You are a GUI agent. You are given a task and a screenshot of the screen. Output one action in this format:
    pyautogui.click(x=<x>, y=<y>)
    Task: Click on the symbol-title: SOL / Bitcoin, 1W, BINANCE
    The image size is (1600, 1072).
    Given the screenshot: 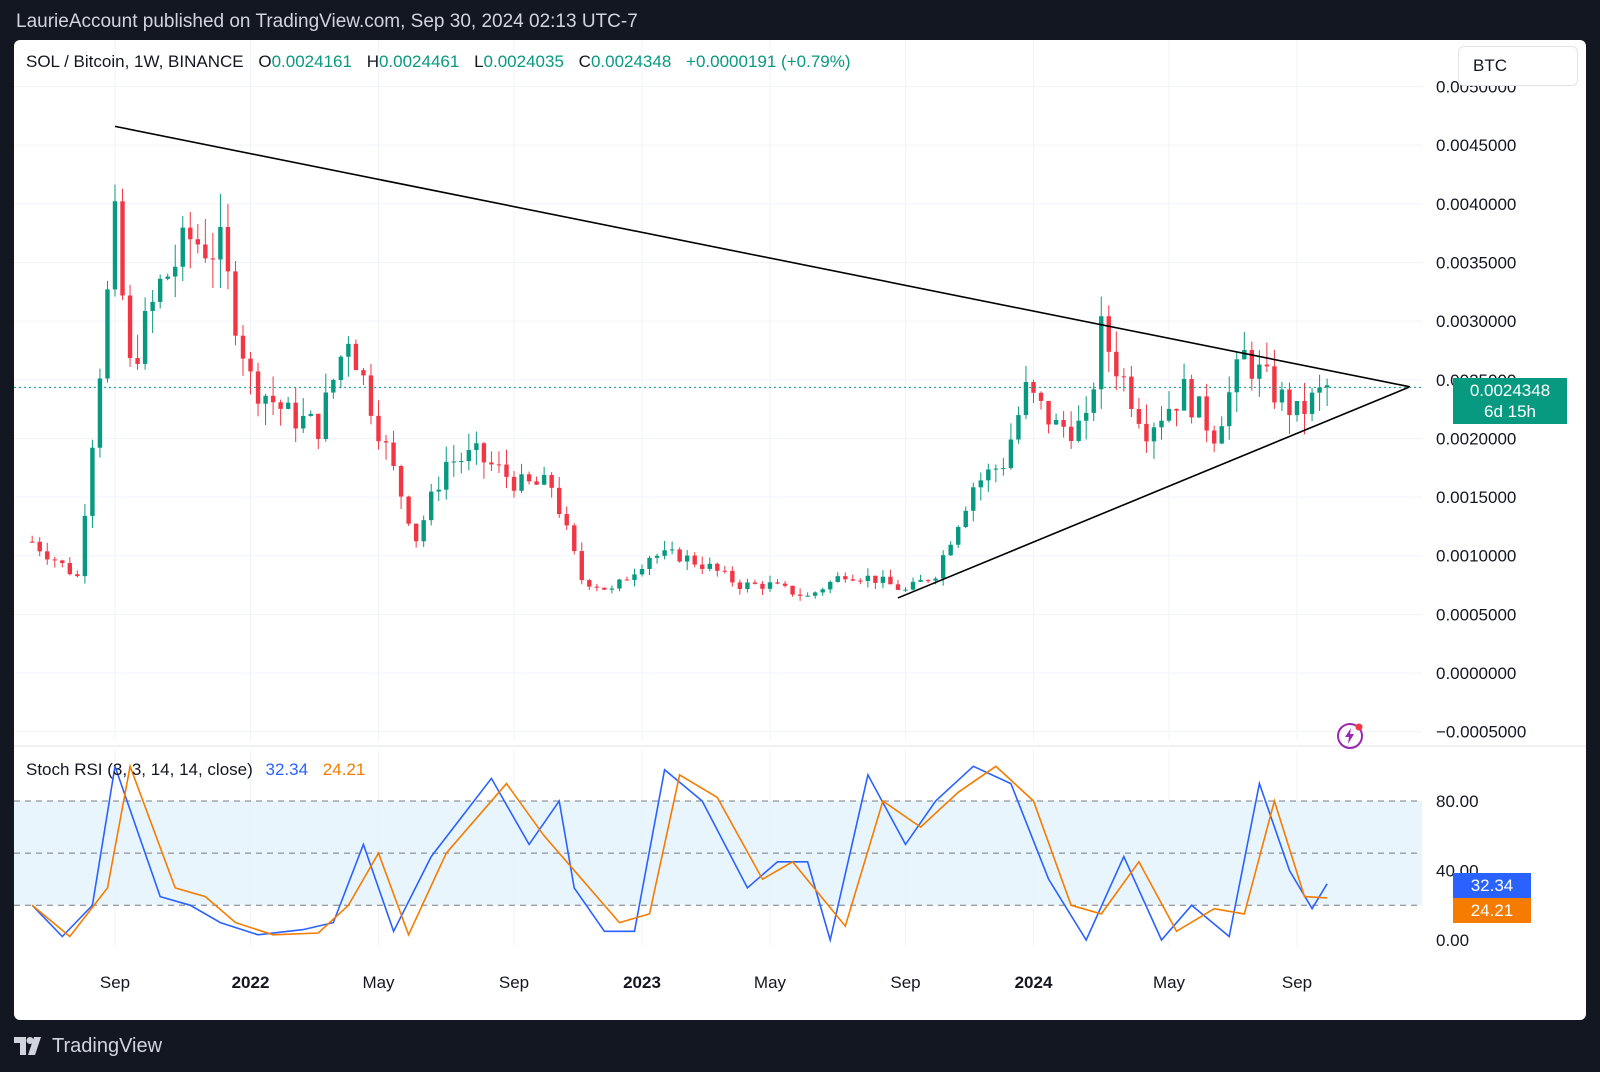 What is the action you would take?
    pyautogui.click(x=135, y=61)
    